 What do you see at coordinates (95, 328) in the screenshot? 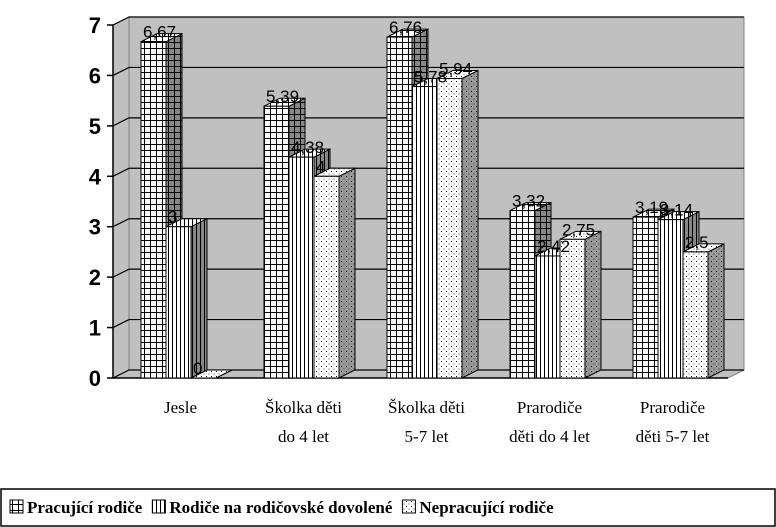
I see `y-tick-label: 1` at bounding box center [95, 328].